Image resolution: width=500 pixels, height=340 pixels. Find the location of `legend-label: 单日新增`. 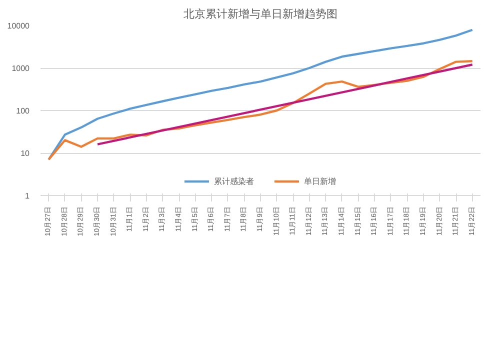

legend-label: 单日新增 is located at coordinates (320, 181).